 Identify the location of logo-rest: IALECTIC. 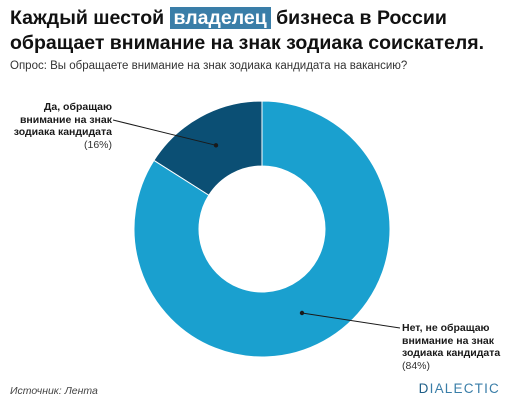
(464, 388).